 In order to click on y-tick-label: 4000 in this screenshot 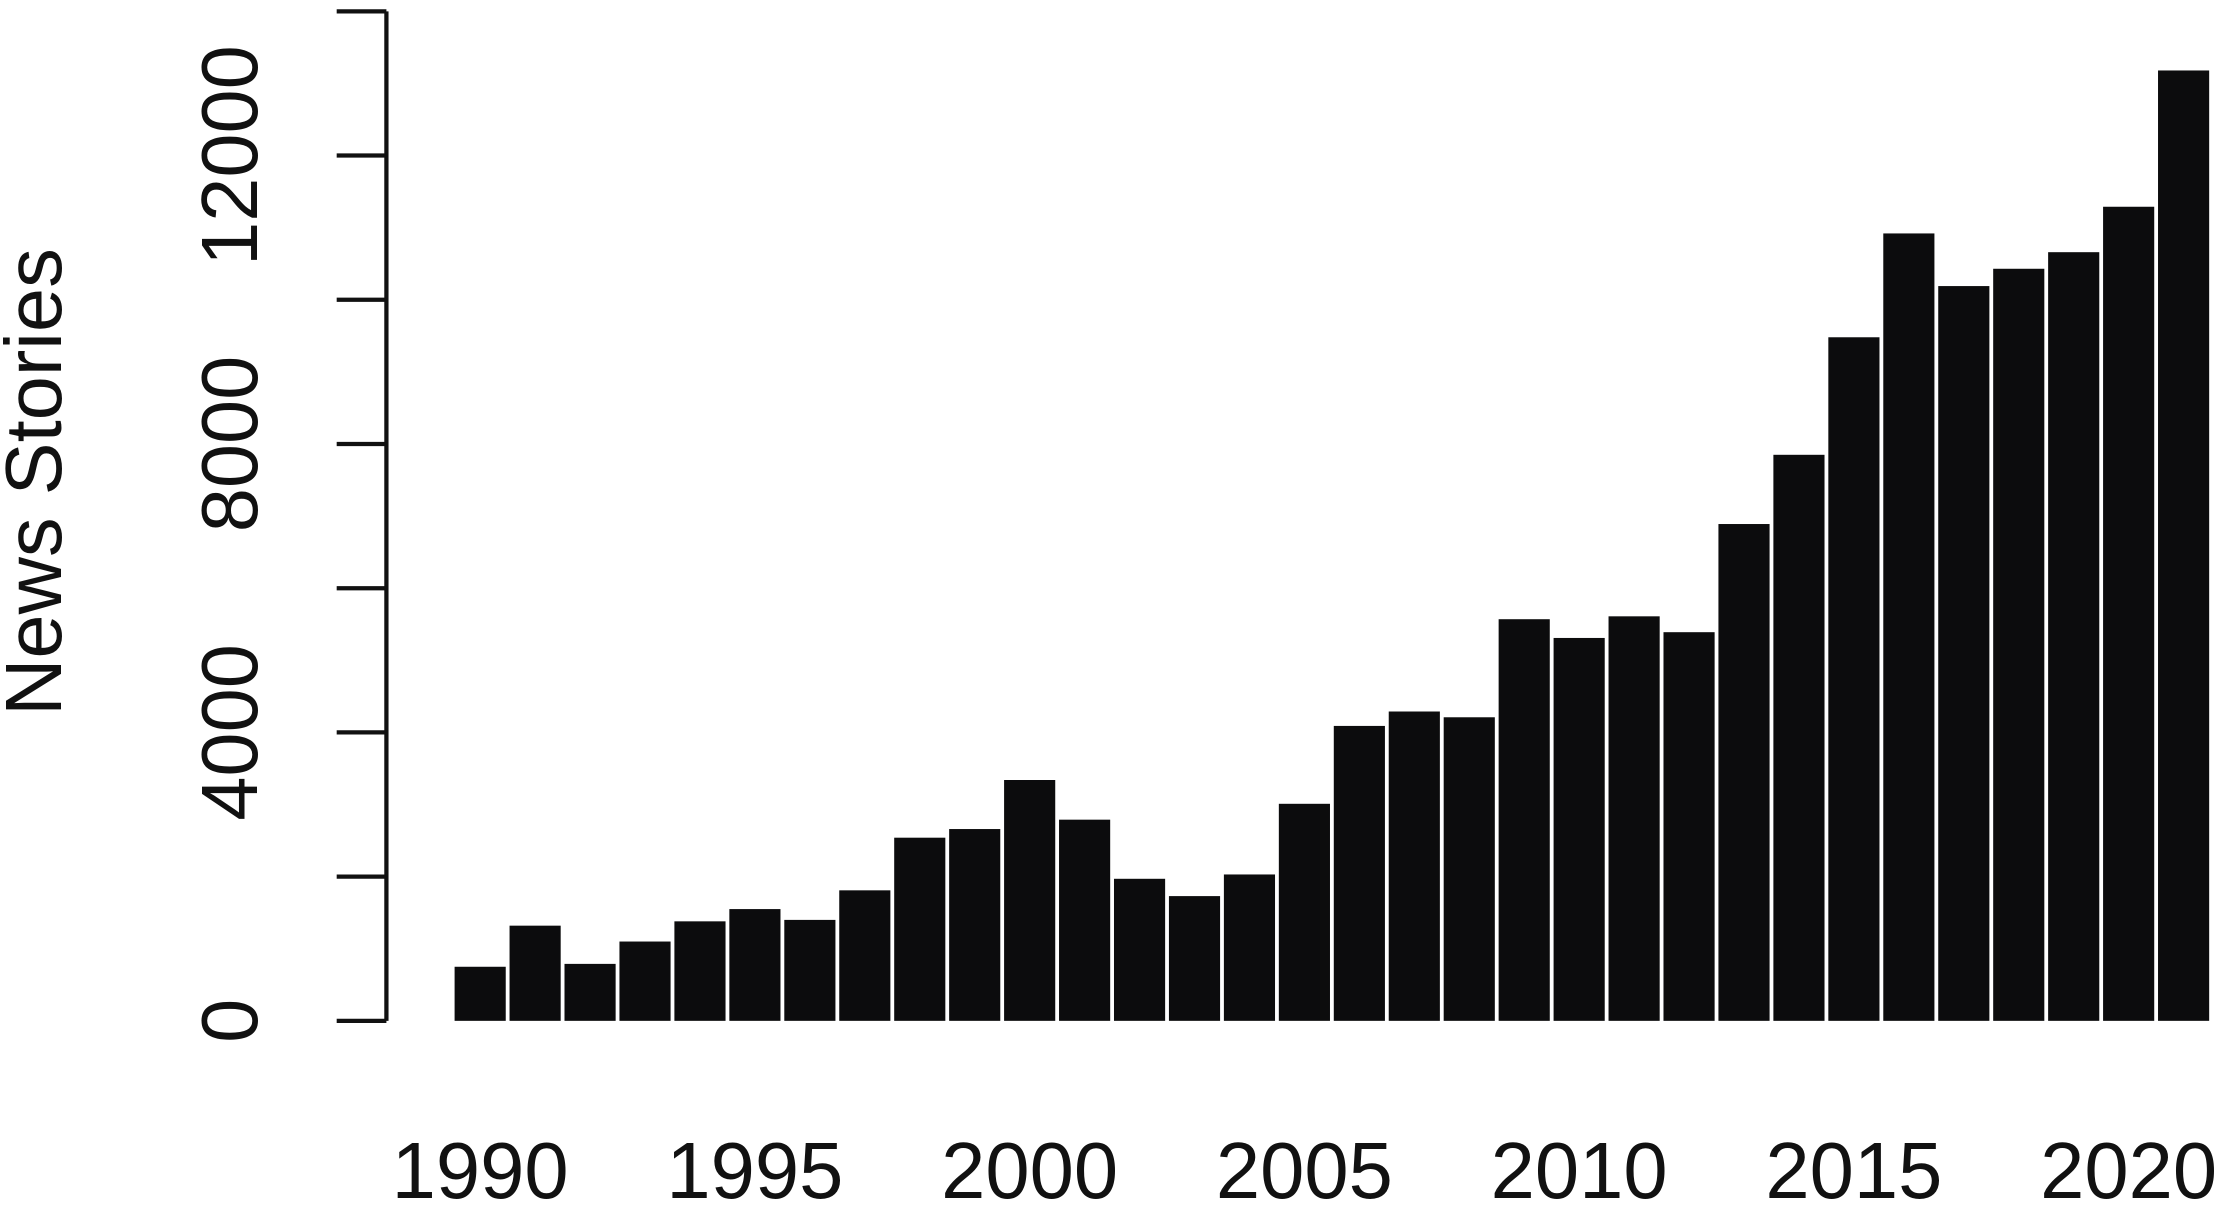, I will do `click(229, 732)`.